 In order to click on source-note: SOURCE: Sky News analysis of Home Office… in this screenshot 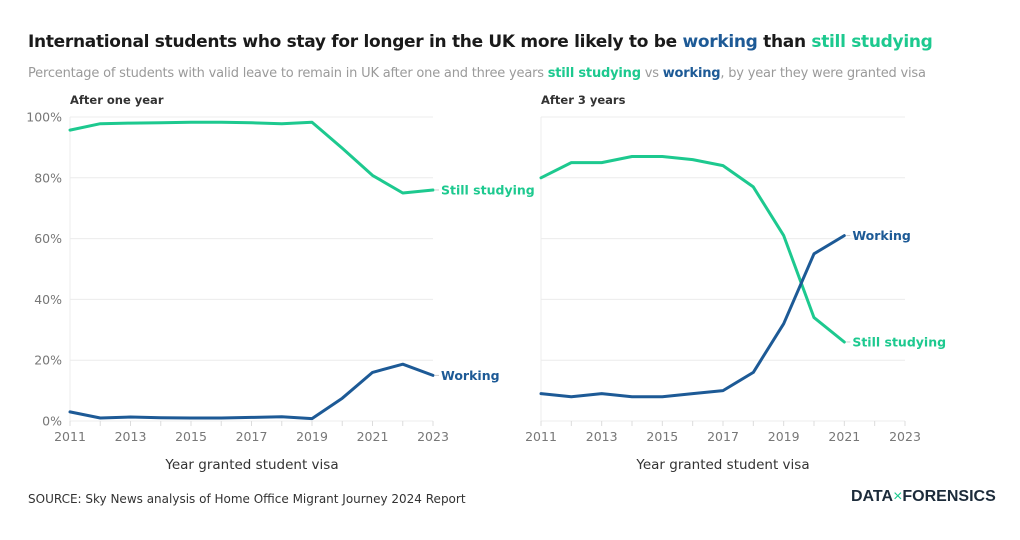, I will do `click(247, 499)`.